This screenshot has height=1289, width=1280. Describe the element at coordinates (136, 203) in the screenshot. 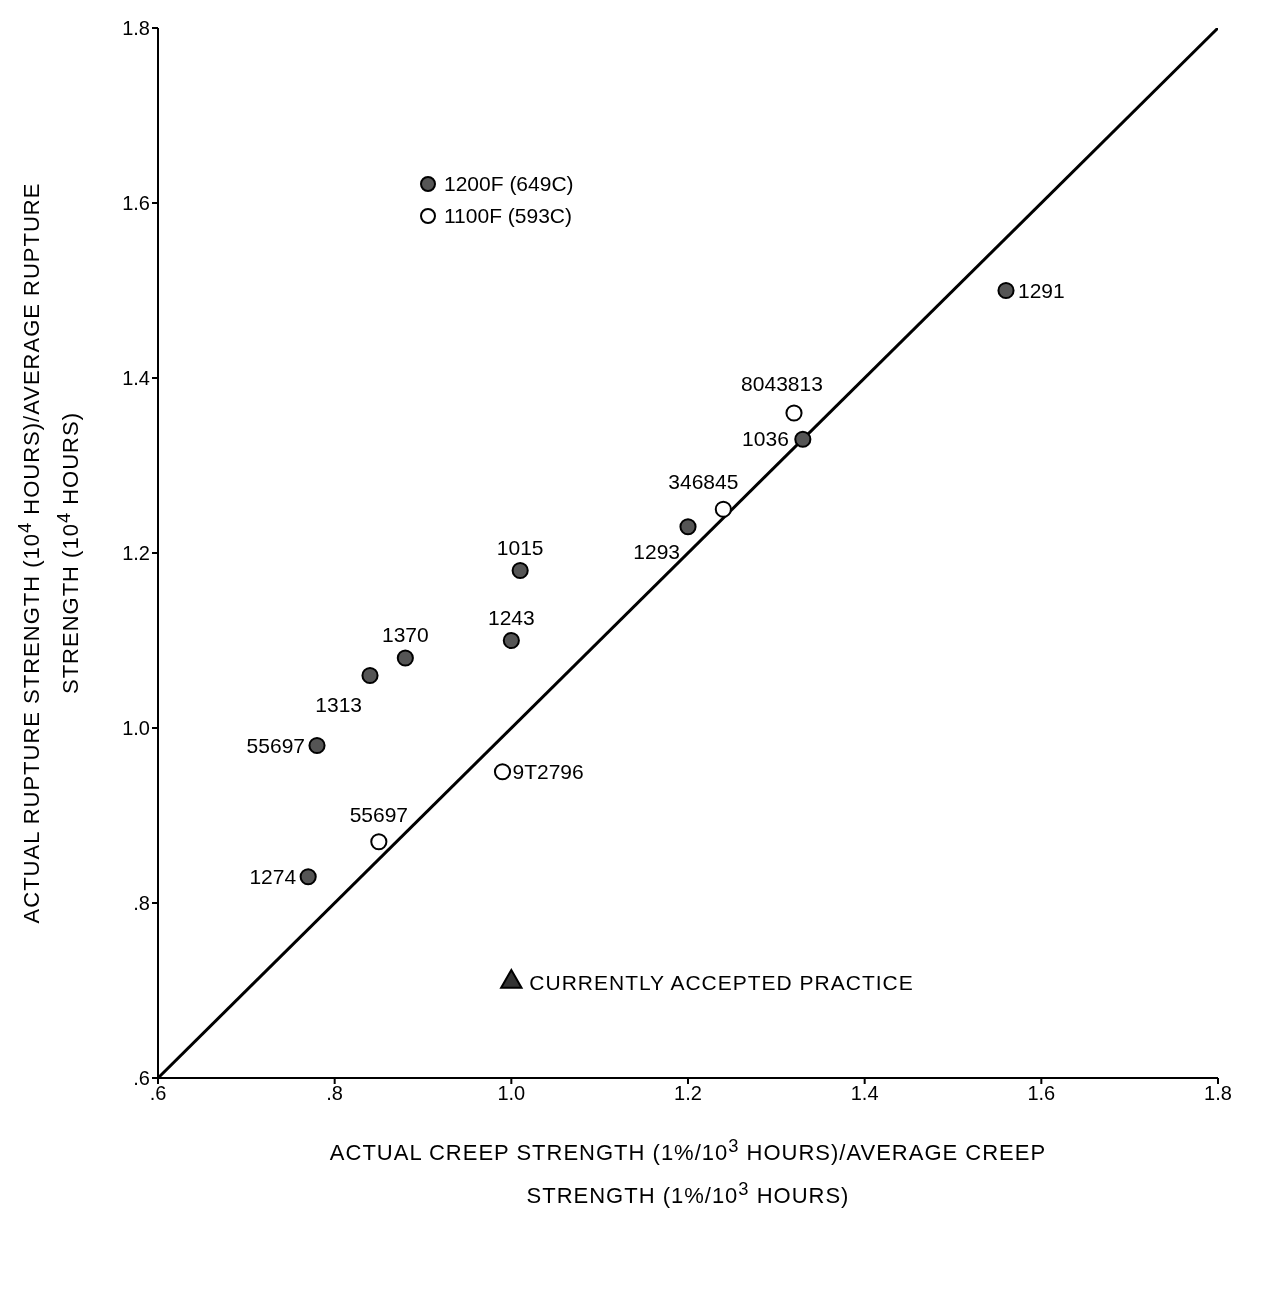

I see `y-tick-label: 1.6` at that location.